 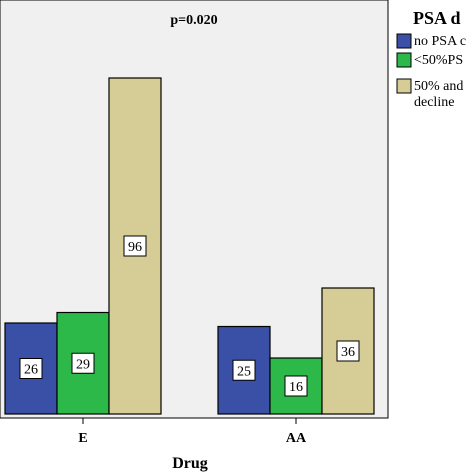 I want to click on data-label-e-2: 29, so click(x=83, y=363).